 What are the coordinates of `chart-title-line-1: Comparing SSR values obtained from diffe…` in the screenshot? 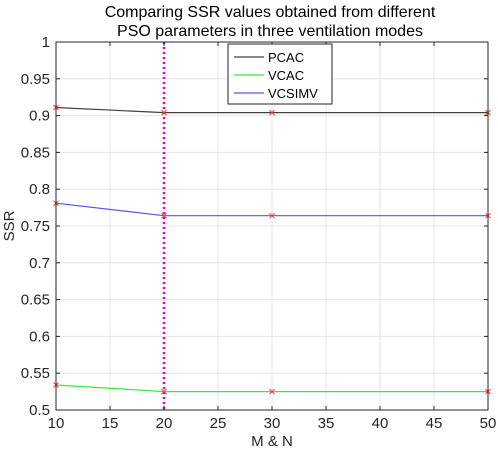 It's located at (270, 12).